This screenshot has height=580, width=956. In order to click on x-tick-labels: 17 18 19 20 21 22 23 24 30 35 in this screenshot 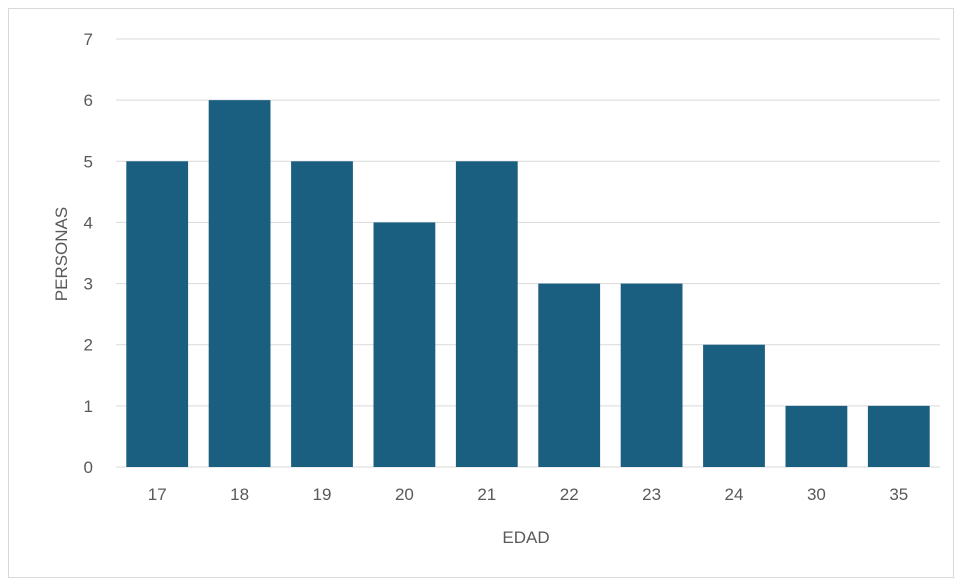, I will do `click(528, 494)`.